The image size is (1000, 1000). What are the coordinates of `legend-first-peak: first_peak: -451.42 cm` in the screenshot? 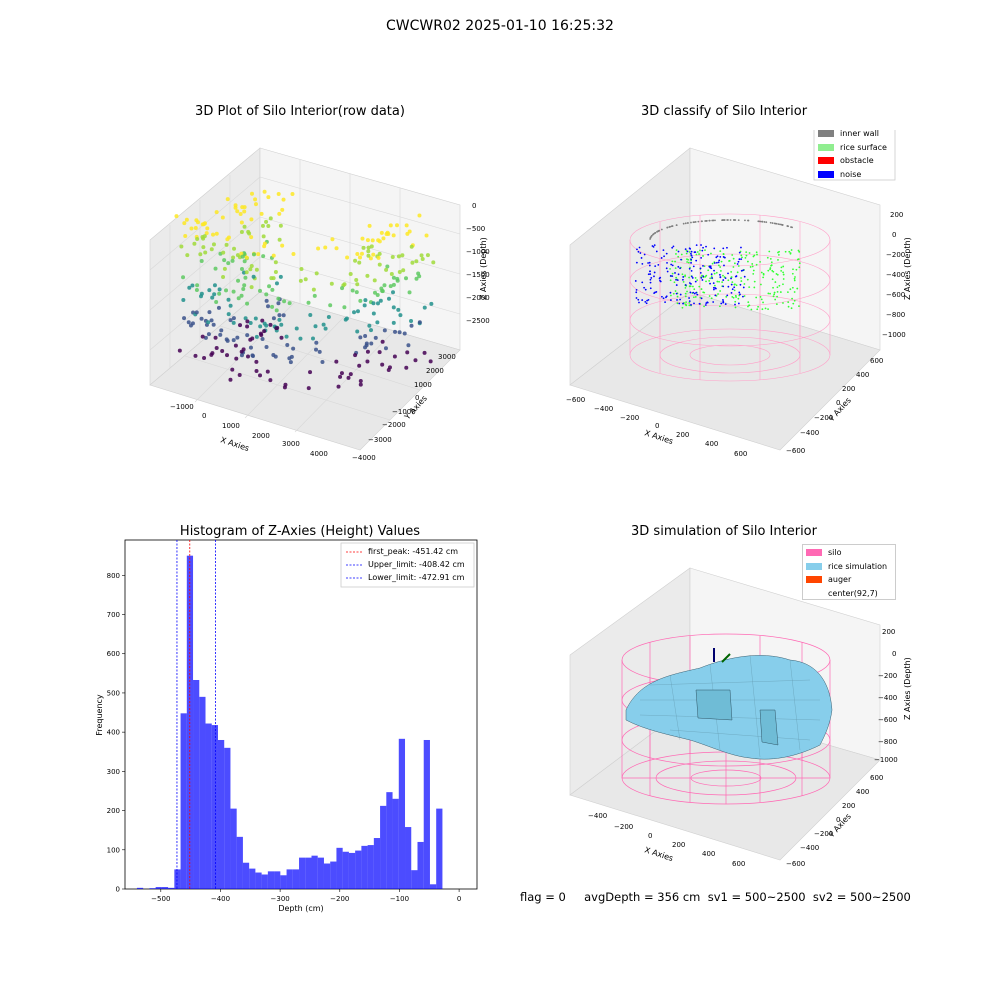 It's located at (413, 551).